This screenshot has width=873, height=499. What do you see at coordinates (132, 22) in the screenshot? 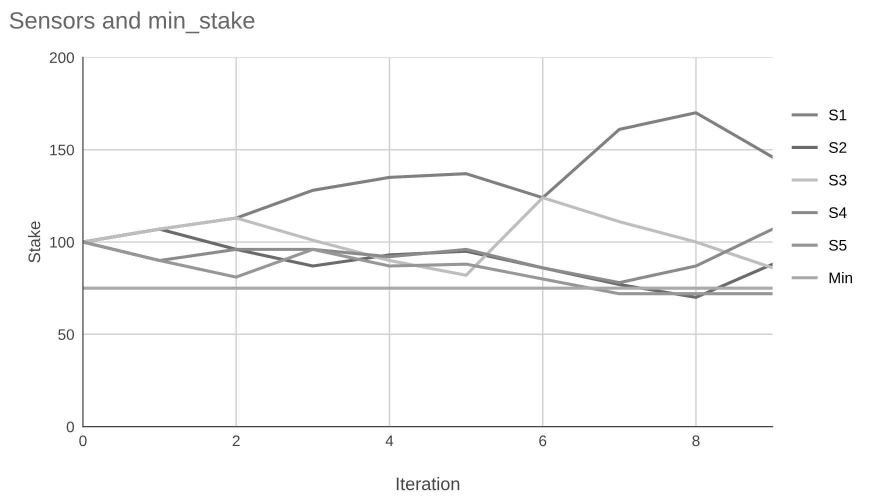
I see `chart-title: Sensors and min_stake` at bounding box center [132, 22].